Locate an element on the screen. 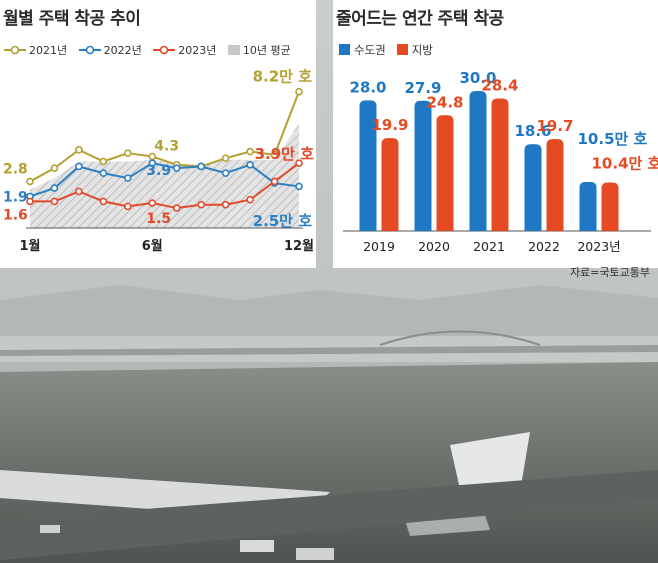 The height and width of the screenshot is (563, 658). legend-item-2023: 2023년 is located at coordinates (184, 50).